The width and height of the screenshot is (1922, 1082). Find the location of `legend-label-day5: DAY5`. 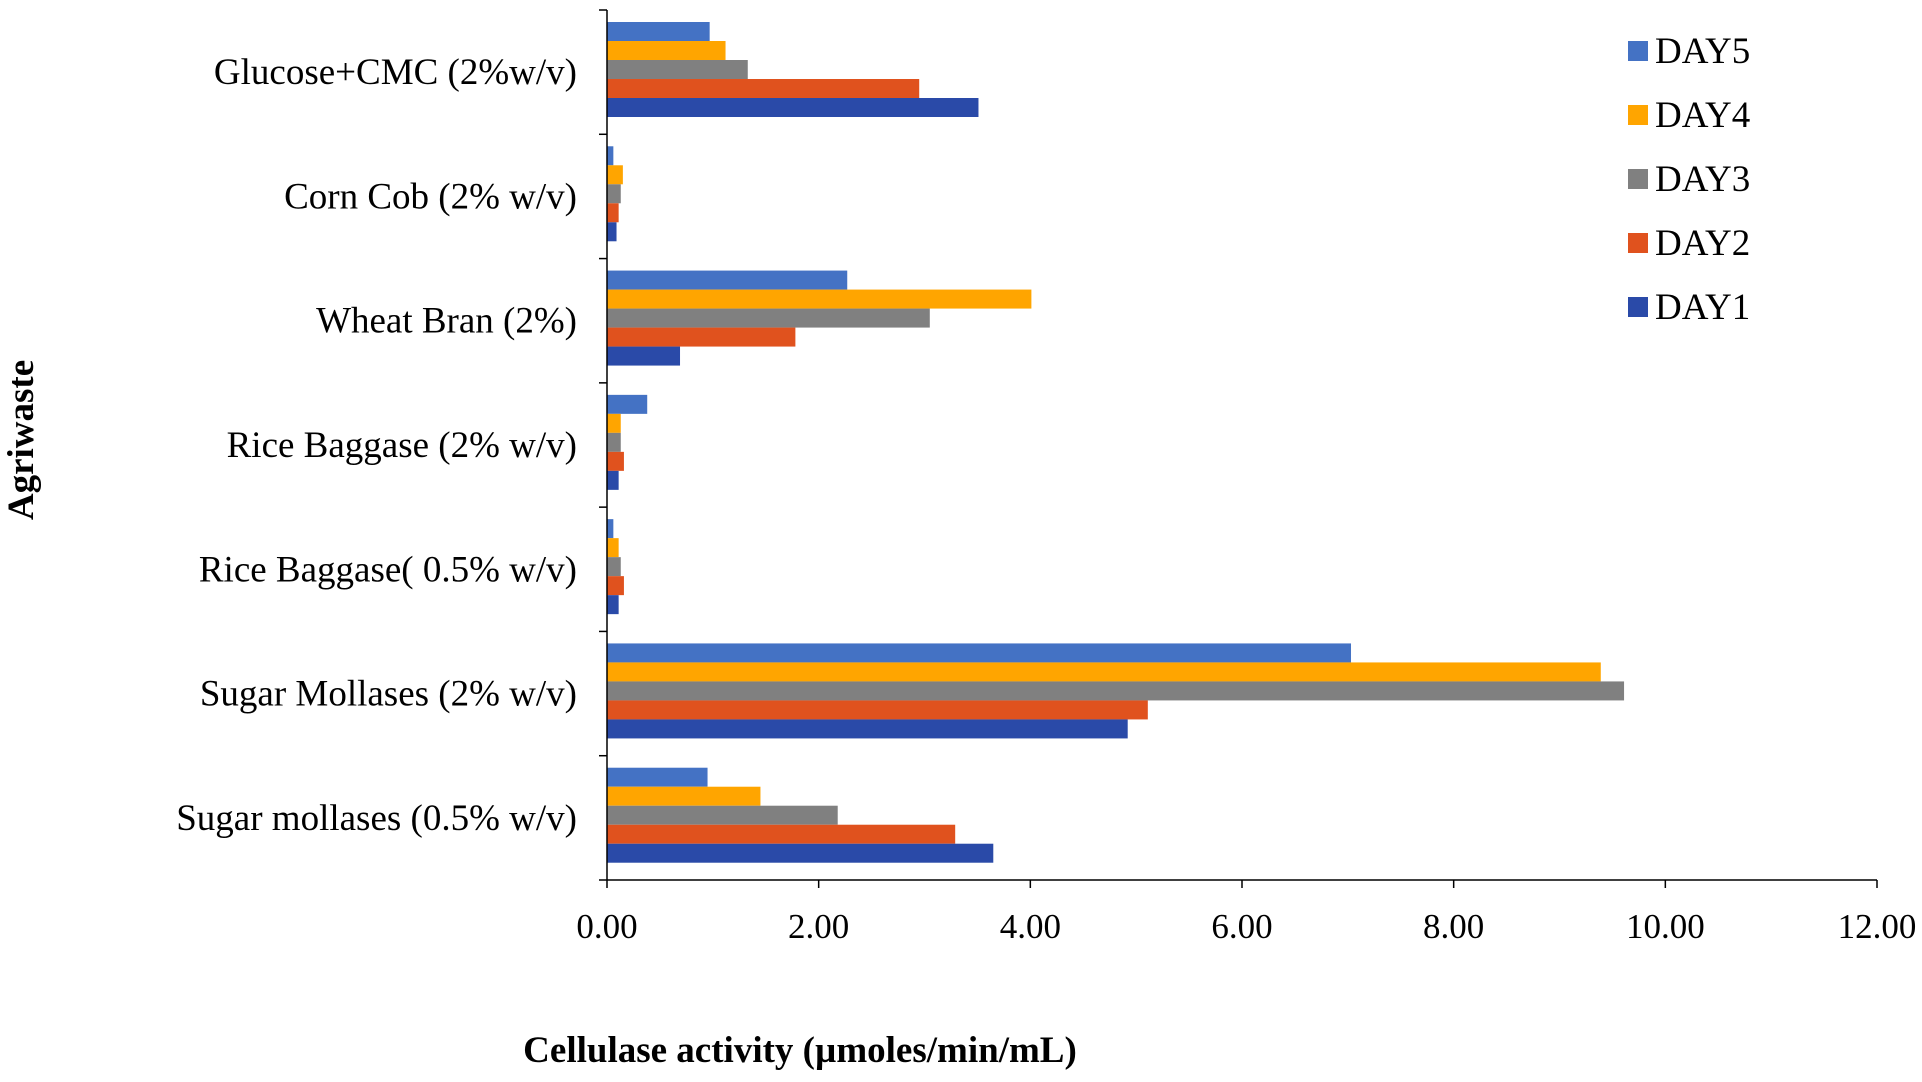

legend-label-day5: DAY5 is located at coordinates (1702, 51).